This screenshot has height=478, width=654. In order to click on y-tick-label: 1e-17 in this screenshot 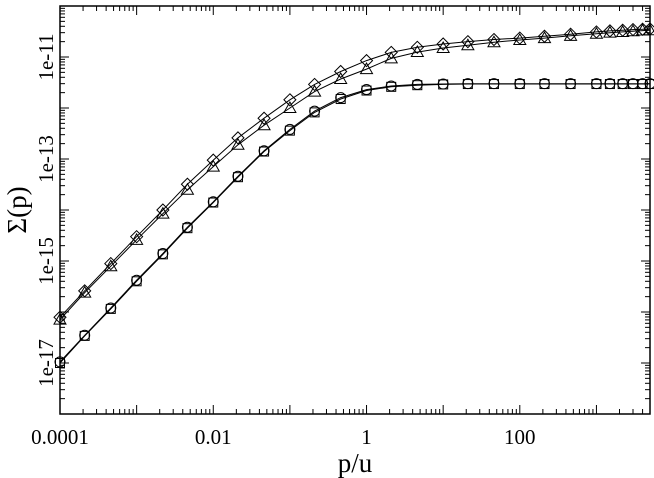, I will do `click(46, 363)`.